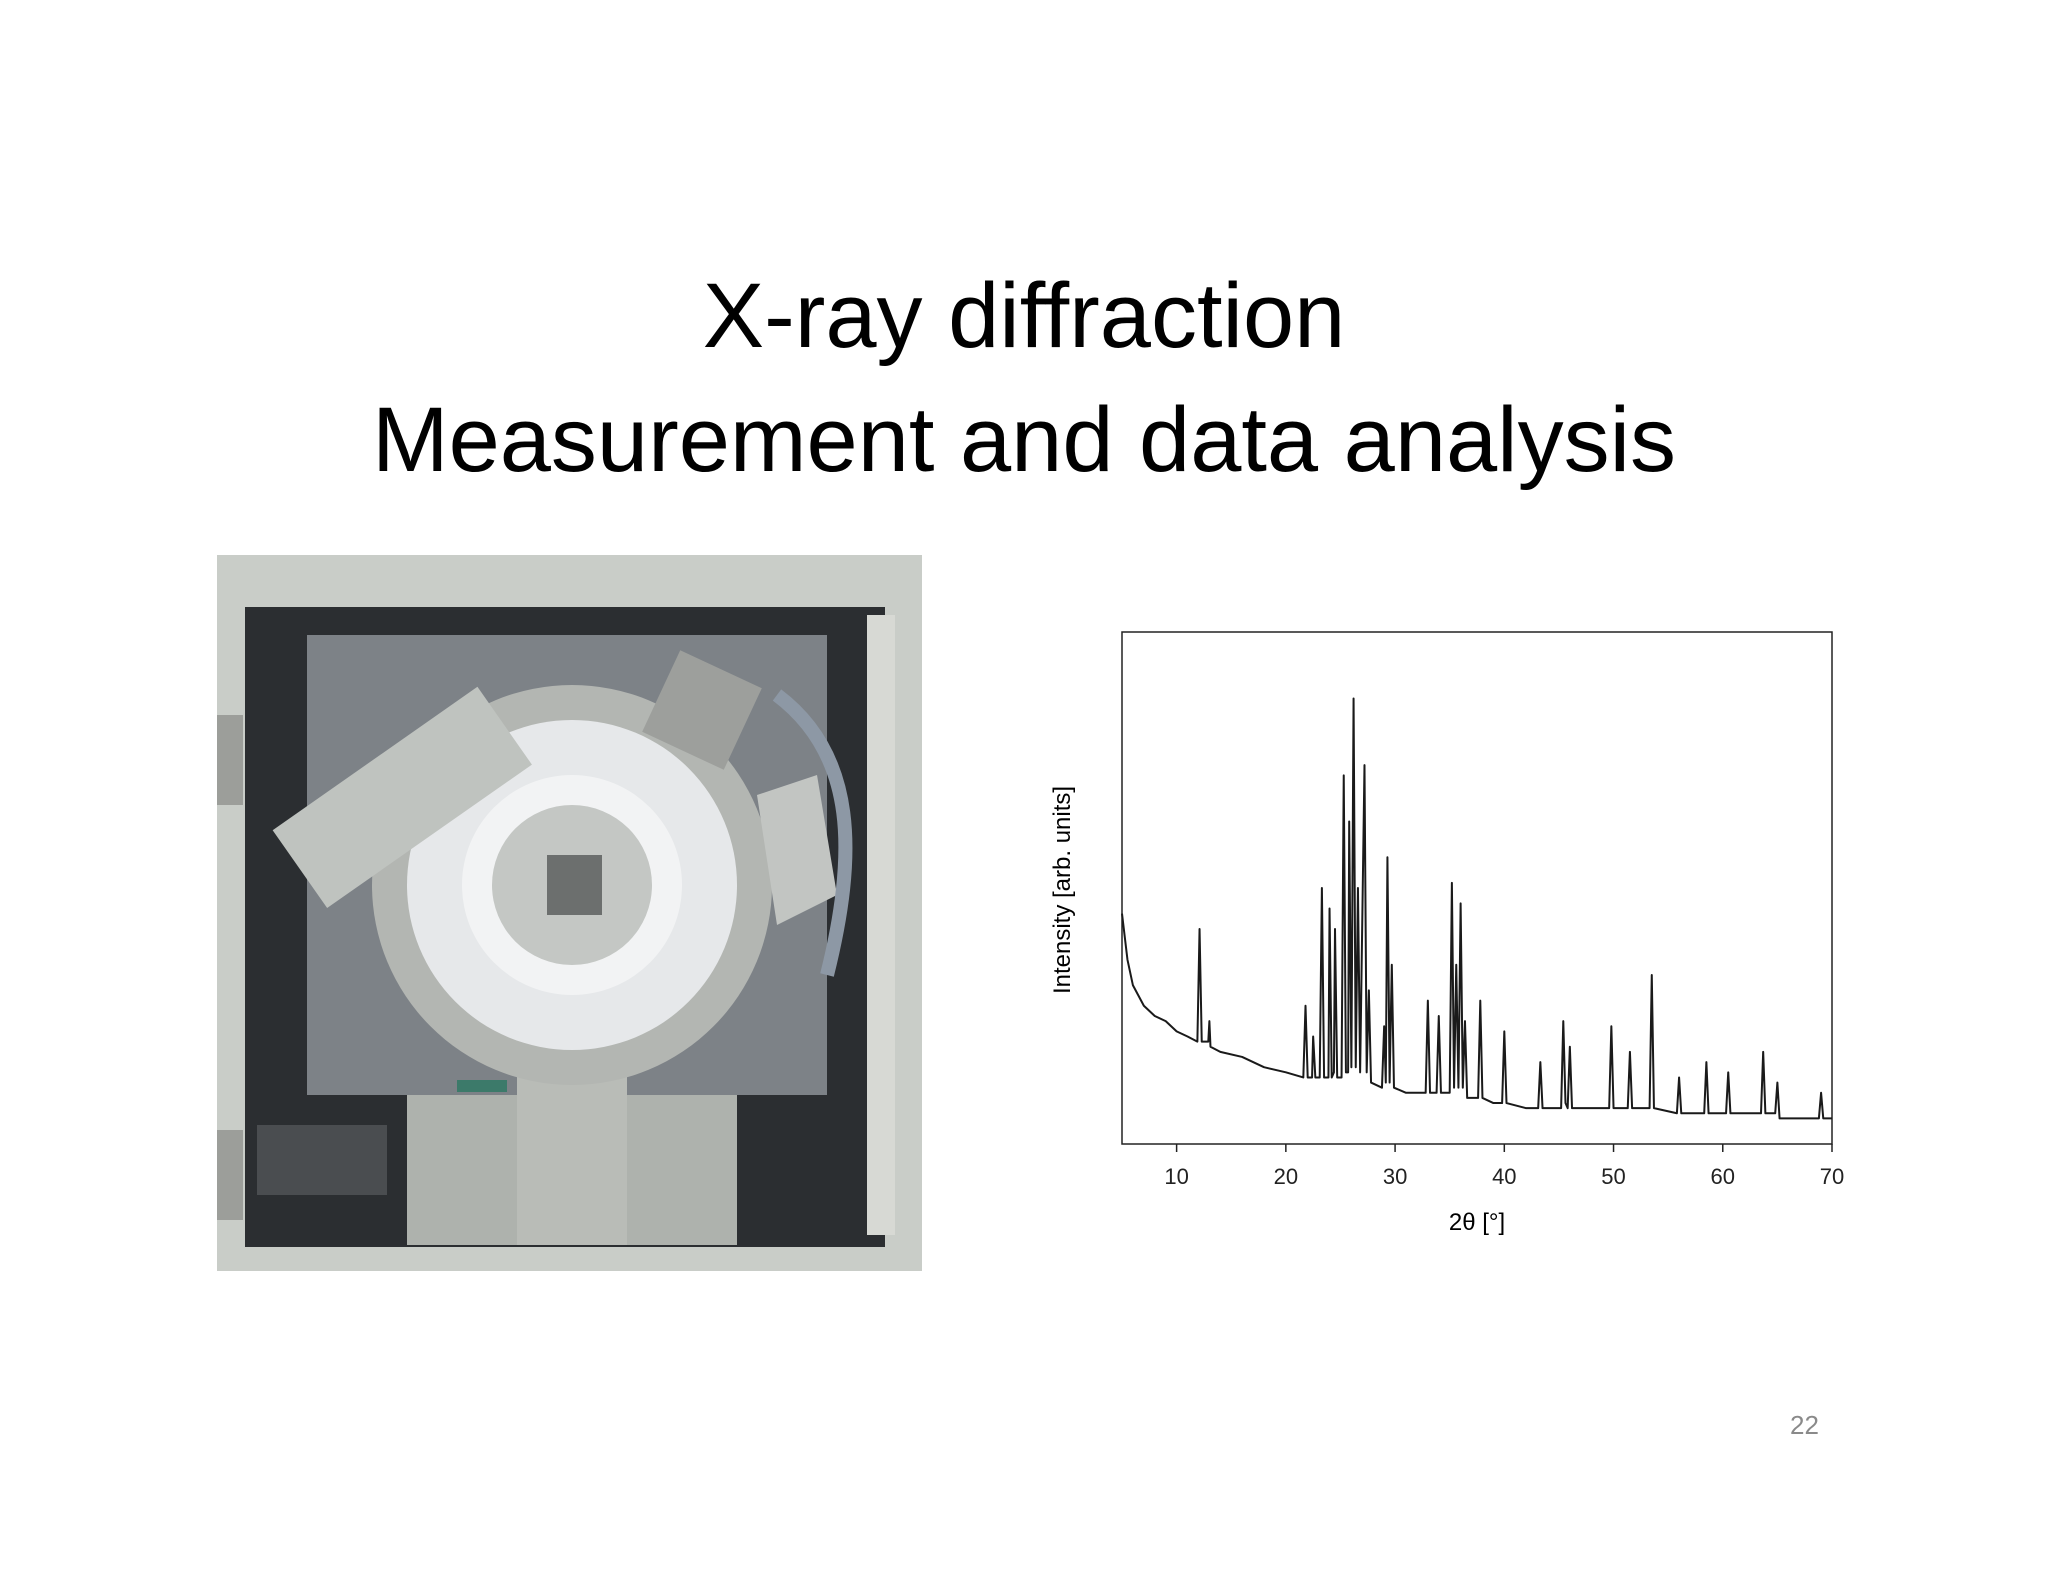  Describe the element at coordinates (1062, 890) in the screenshot. I see `y-axis-label: Intensity [arb. units]` at that location.